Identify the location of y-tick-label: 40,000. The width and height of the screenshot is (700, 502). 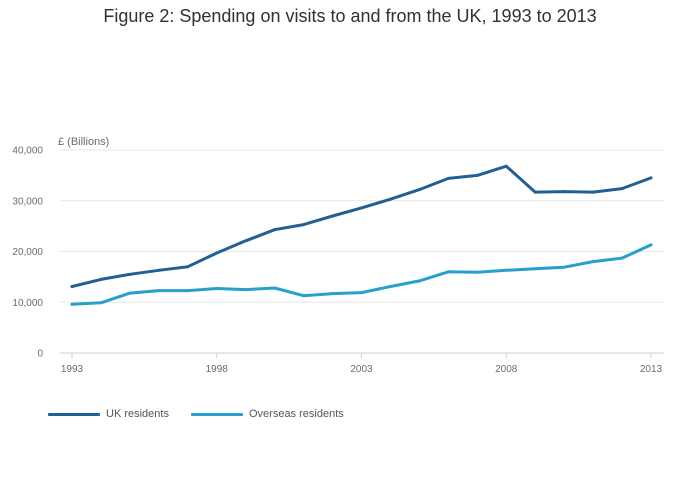
(27, 151).